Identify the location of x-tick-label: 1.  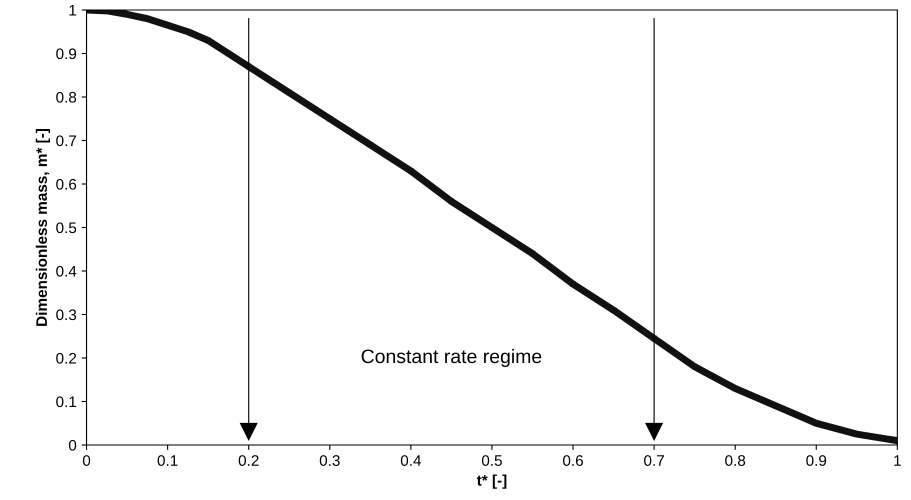
(897, 460).